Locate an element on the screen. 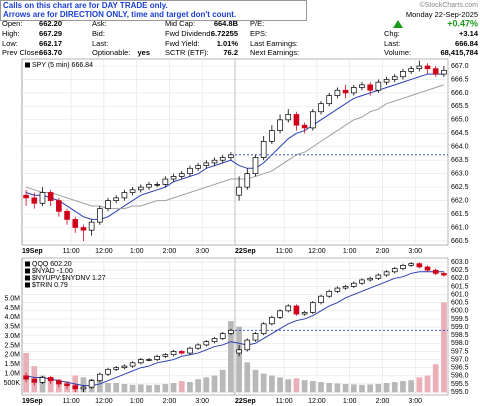 The width and height of the screenshot is (480, 406). y-tick-label: 661.5 is located at coordinates (460, 214).